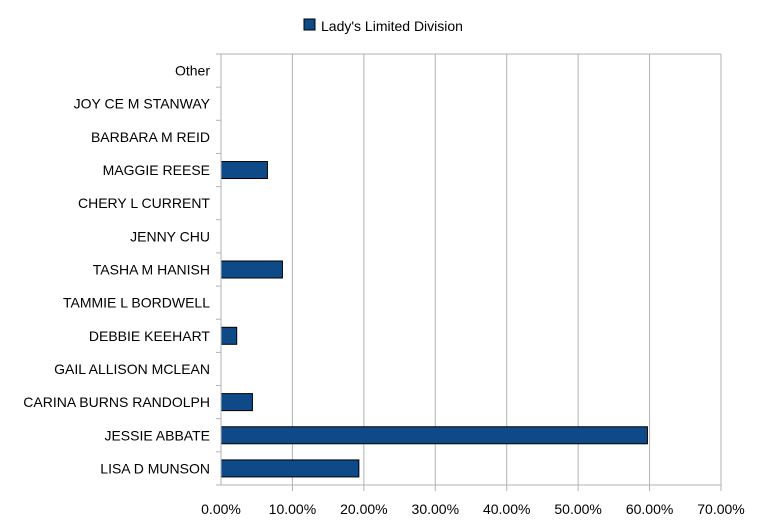 This screenshot has height=529, width=778. What do you see at coordinates (649, 509) in the screenshot?
I see `x-tick-label: 60.00%` at bounding box center [649, 509].